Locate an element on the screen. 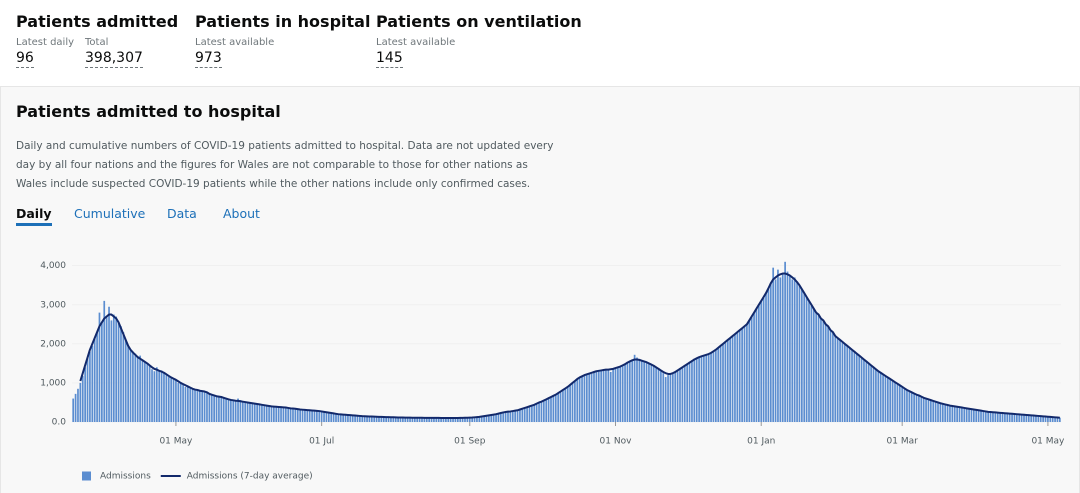 This screenshot has height=493, width=1080. tab: About is located at coordinates (241, 213).